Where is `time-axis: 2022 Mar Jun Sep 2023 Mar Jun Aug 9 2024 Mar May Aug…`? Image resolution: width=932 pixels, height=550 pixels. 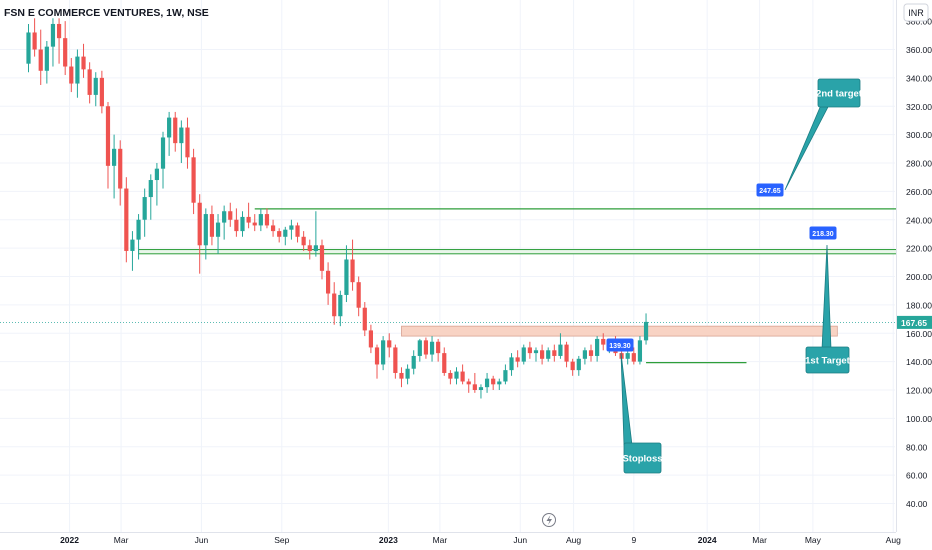 time-axis: 2022 Mar Jun Sep 2023 Mar Jun Aug 9 2024 Mar May Aug… is located at coordinates (466, 541).